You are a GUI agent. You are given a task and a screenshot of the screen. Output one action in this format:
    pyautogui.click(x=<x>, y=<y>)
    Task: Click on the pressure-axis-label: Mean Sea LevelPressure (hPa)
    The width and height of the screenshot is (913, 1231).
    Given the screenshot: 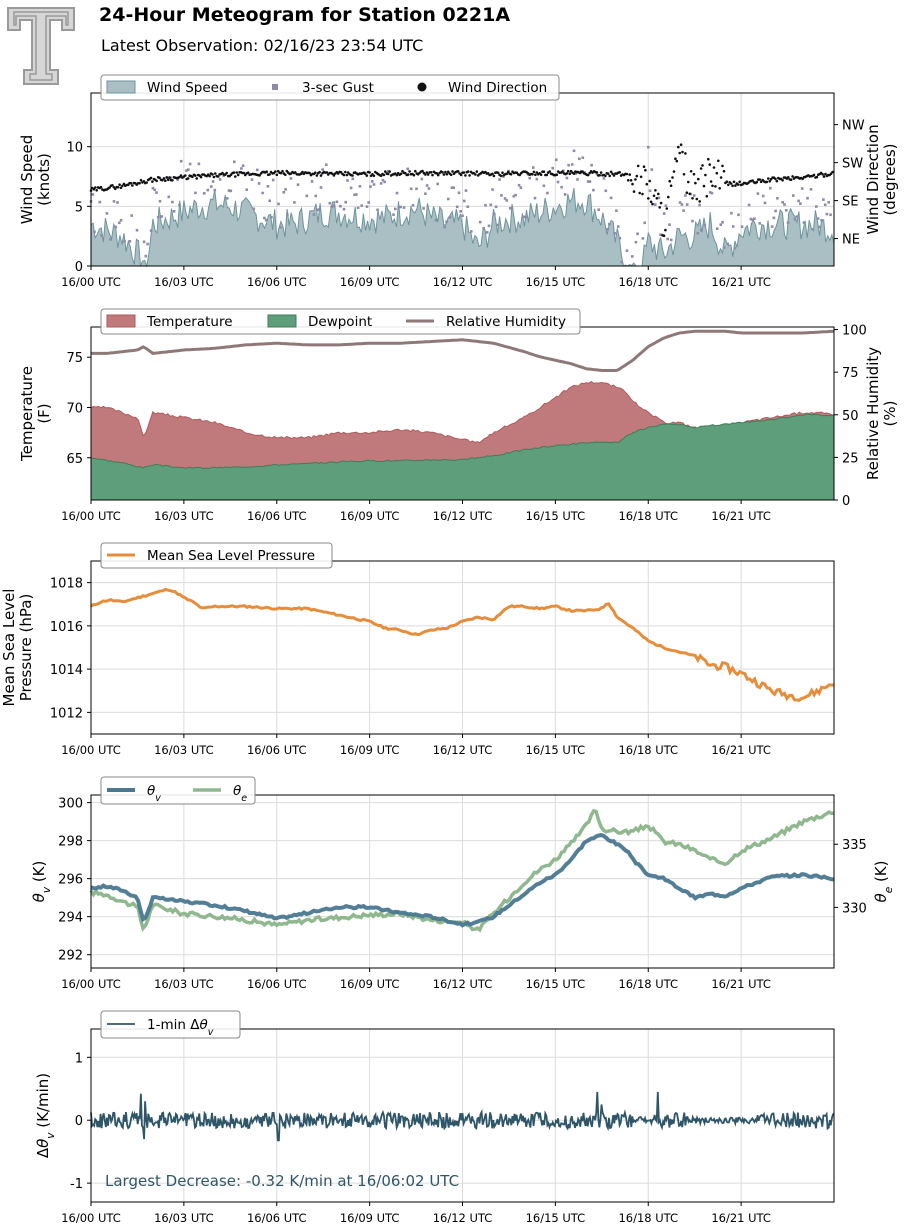 What is the action you would take?
    pyautogui.click(x=17, y=648)
    